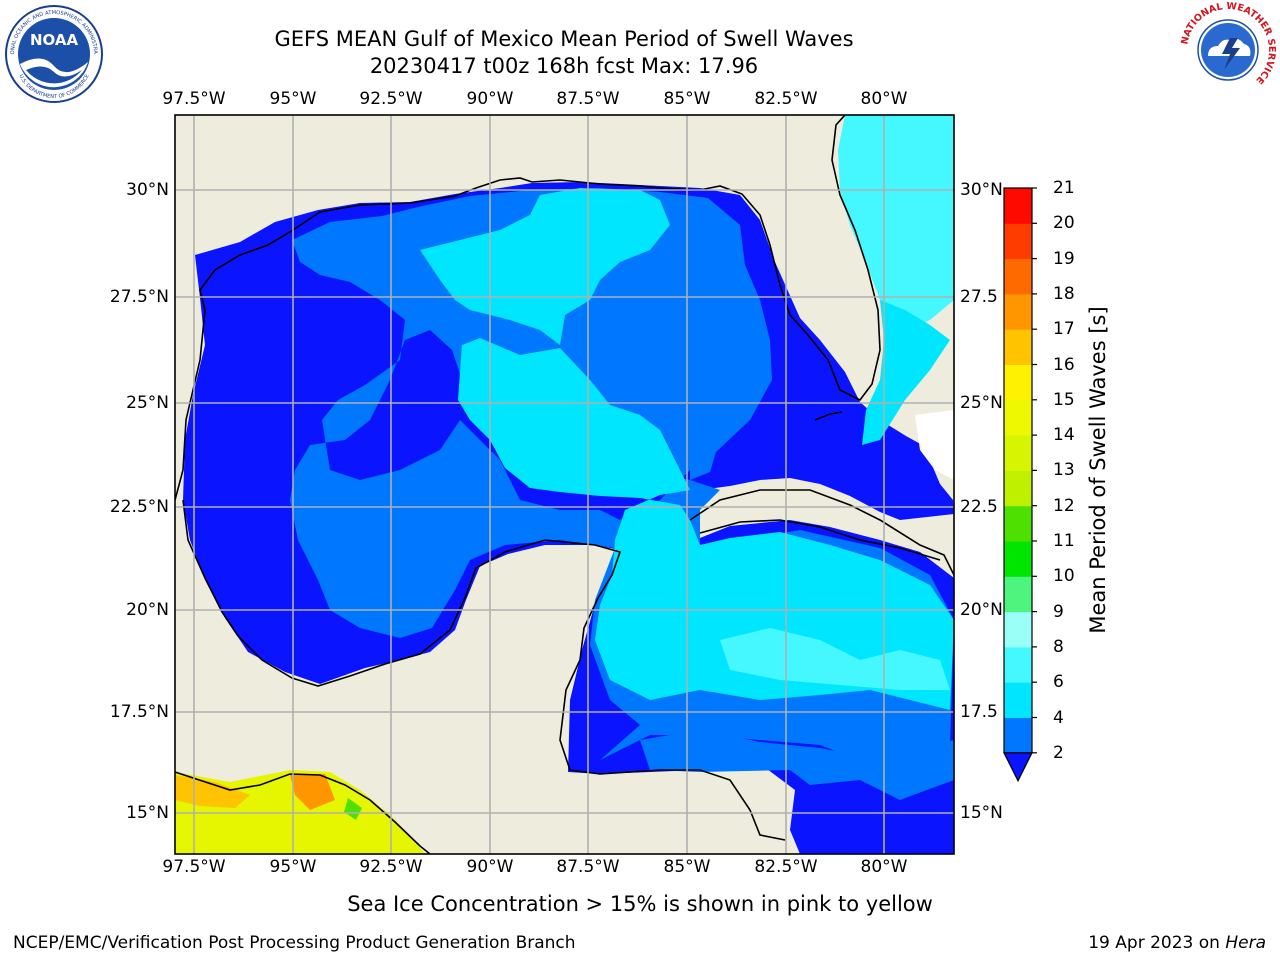 The image size is (1280, 960). What do you see at coordinates (835, 659) in the screenshot?
I see `caribbean-light-patch` at bounding box center [835, 659].